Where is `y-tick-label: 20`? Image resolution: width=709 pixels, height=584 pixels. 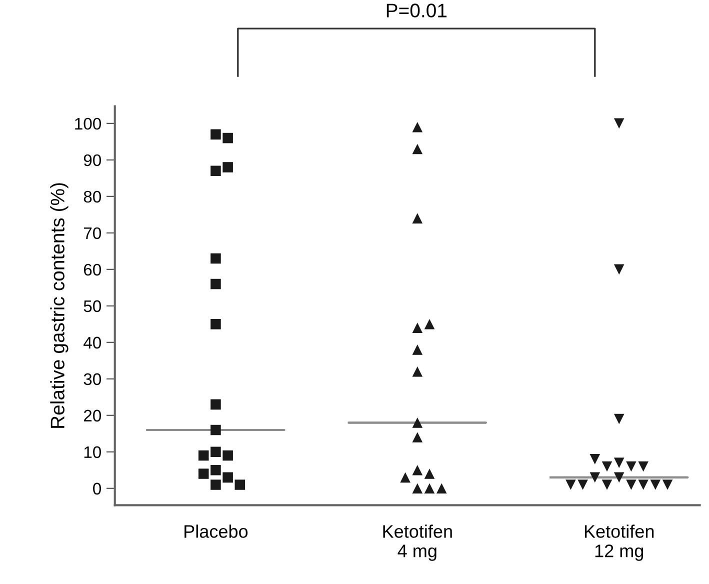
y-tick-label: 20 is located at coordinates (93, 416).